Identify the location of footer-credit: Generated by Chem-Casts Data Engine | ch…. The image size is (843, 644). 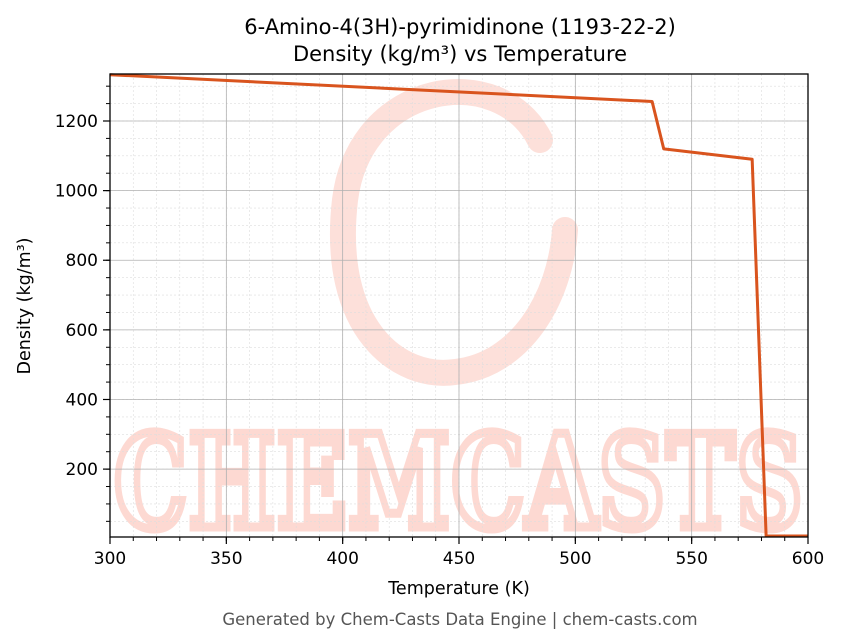
(459, 619).